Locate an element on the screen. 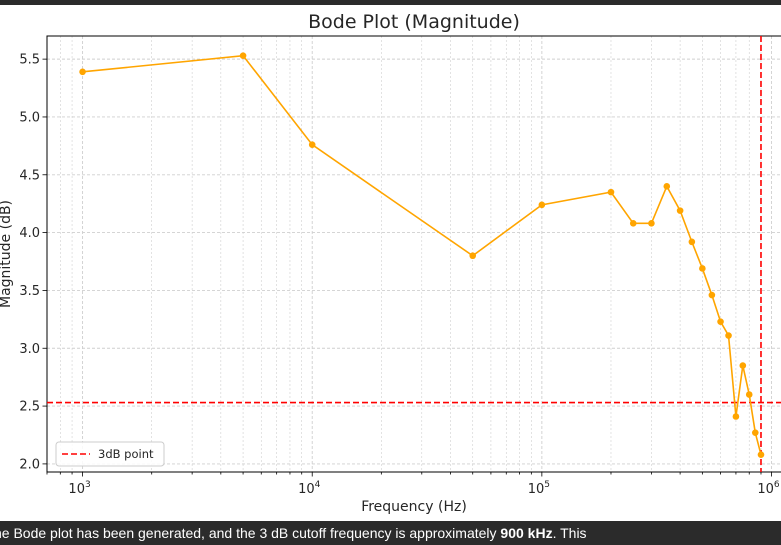 This screenshot has width=781, height=545. caption-highlight: 900 kHz is located at coordinates (526, 533).